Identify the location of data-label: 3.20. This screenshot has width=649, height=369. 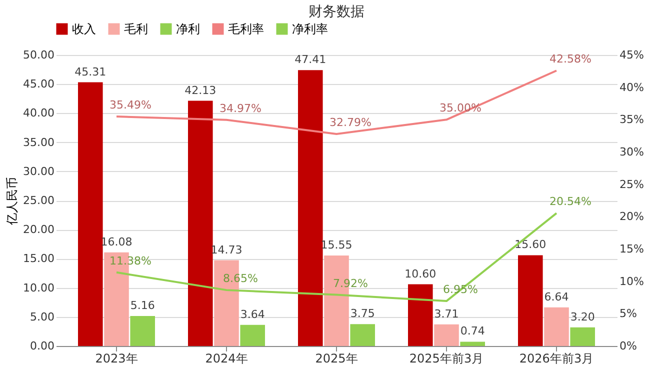
(582, 317).